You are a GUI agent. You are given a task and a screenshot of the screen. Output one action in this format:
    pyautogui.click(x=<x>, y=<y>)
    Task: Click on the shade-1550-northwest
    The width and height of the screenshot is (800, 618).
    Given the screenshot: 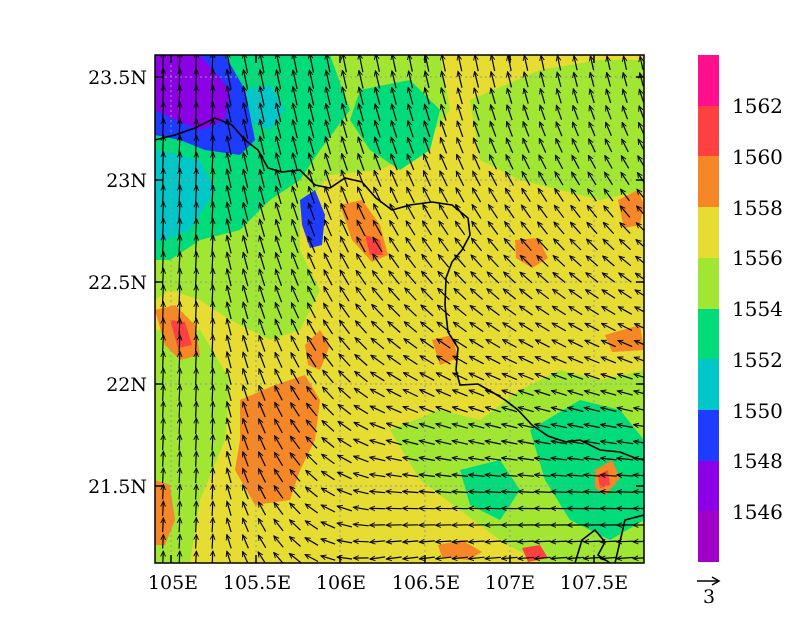 What is the action you would take?
    pyautogui.click(x=185, y=195)
    